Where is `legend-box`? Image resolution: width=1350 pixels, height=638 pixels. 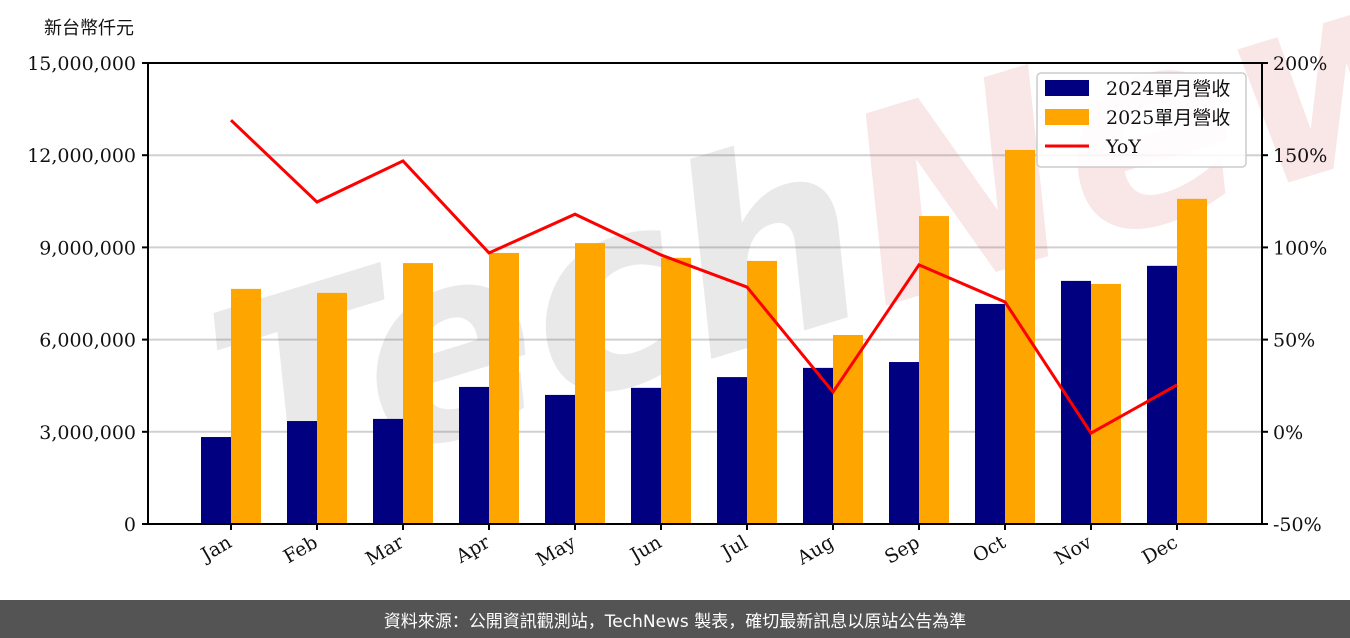
legend-box is located at coordinates (1141, 120).